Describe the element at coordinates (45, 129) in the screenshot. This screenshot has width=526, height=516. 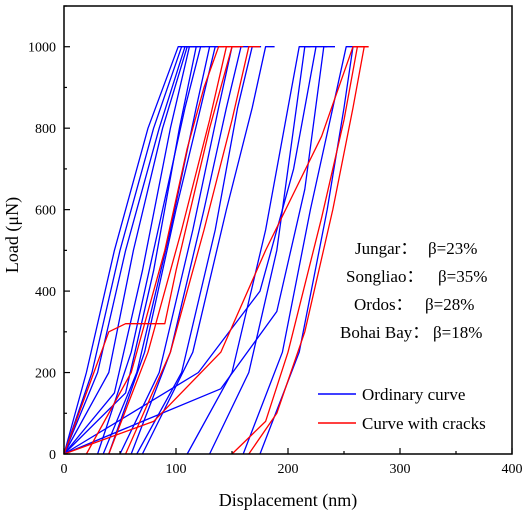
I see `y-tick-label: 800` at that location.